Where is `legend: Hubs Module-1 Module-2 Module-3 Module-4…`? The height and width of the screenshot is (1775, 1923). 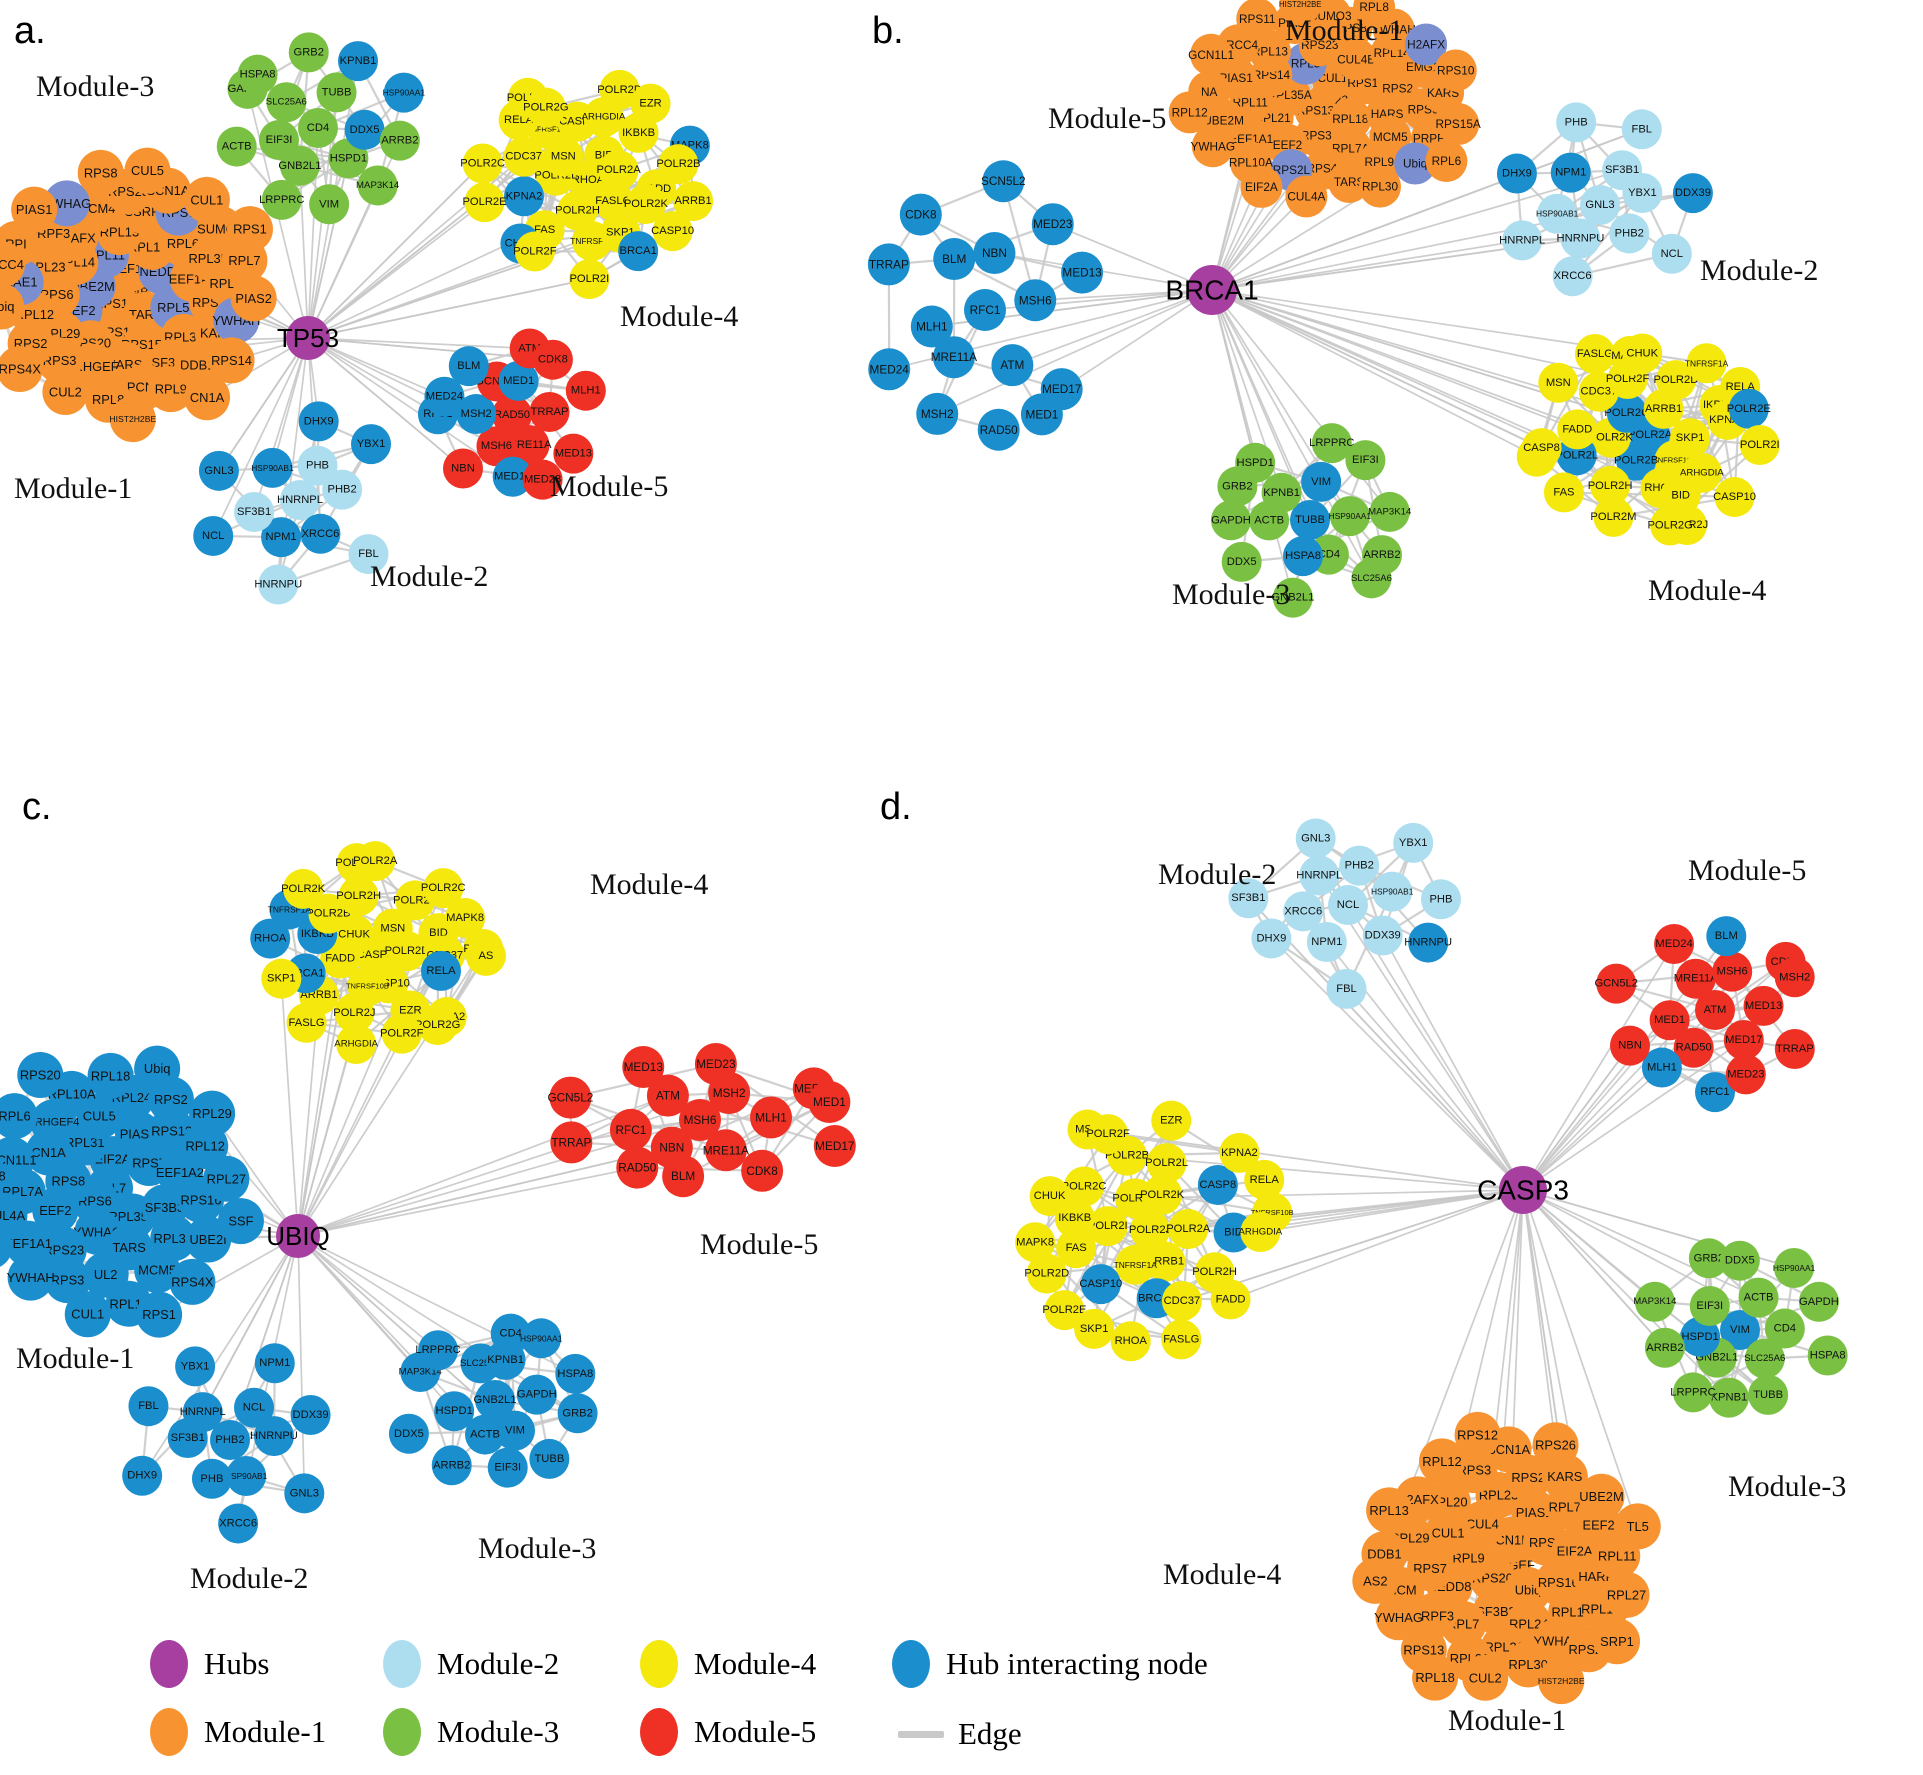 legend: Hubs Module-1 Module-2 Module-3 Module-4… is located at coordinates (710, 1705).